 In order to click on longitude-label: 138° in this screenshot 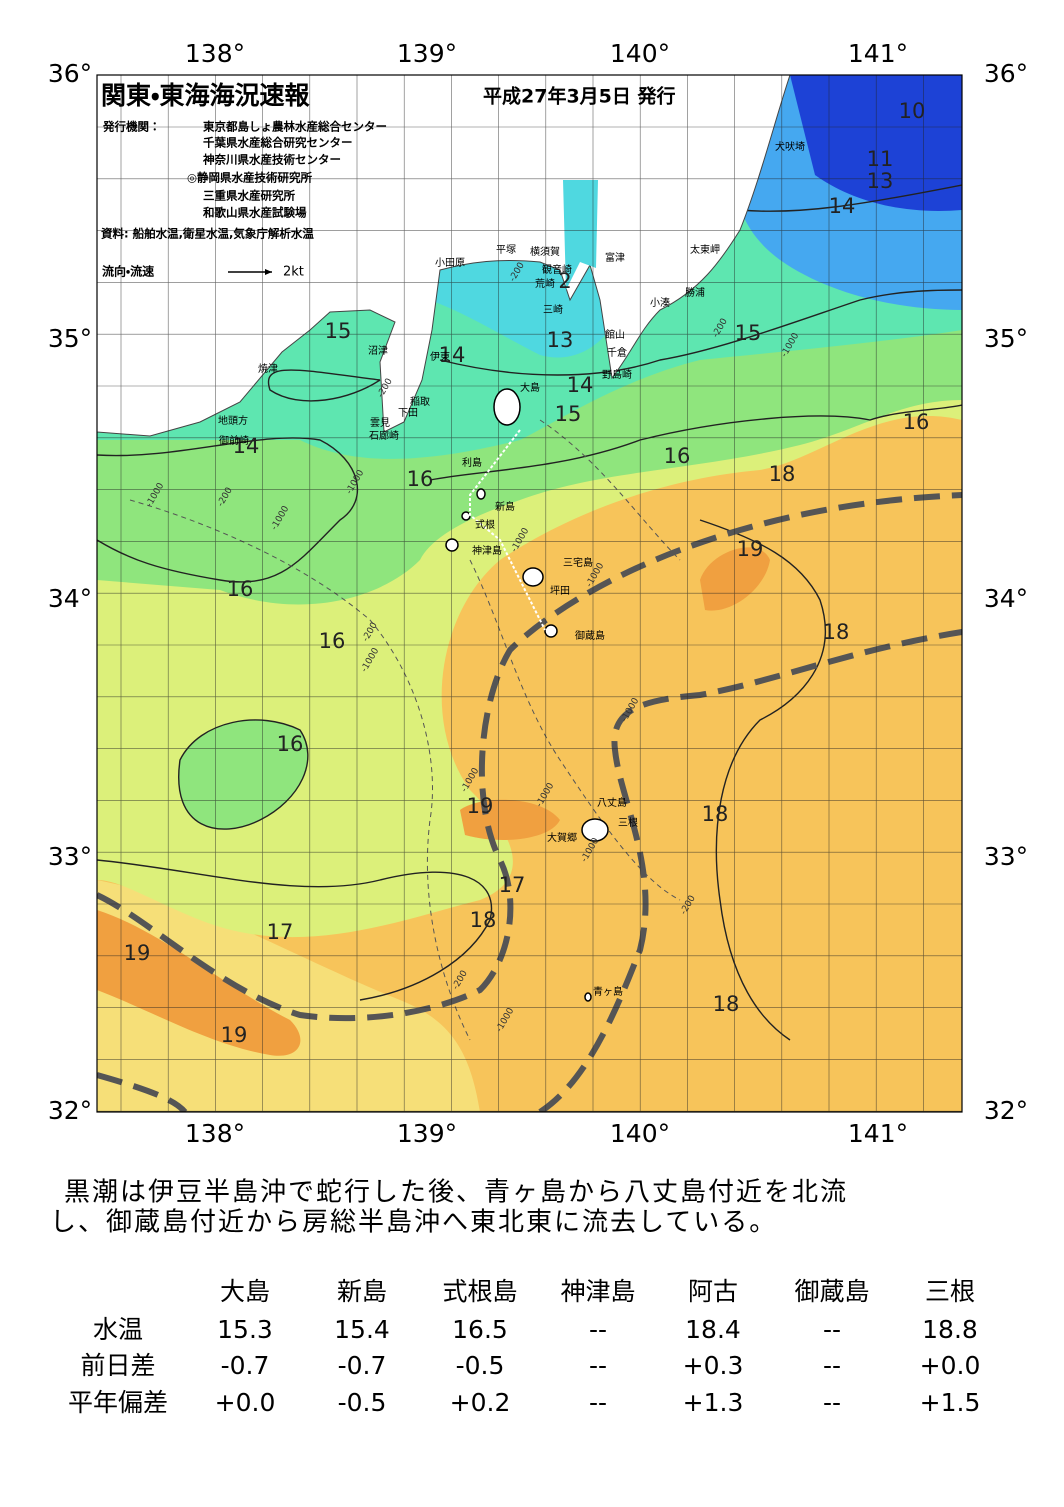, I will do `click(215, 53)`.